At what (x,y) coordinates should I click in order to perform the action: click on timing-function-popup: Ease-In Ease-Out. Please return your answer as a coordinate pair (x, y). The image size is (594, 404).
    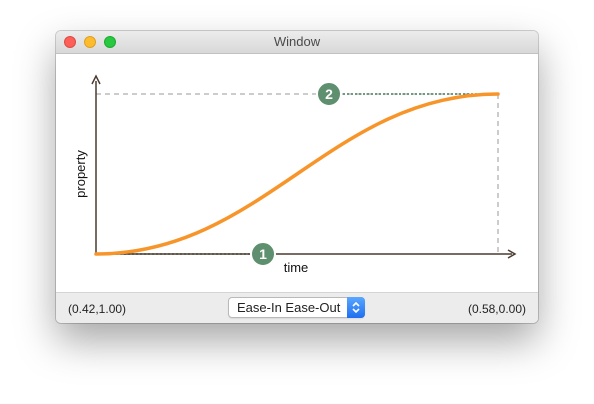
    Looking at the image, I should click on (296, 307).